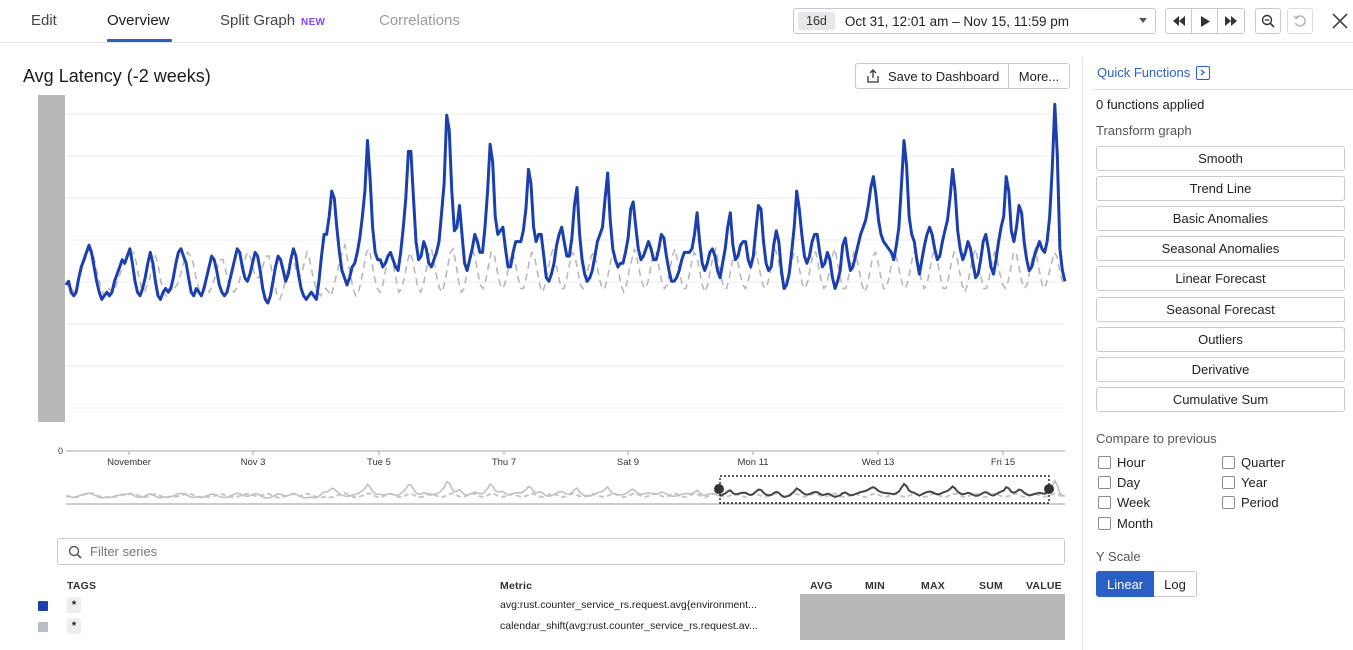 The image size is (1353, 650). What do you see at coordinates (719, 489) in the screenshot?
I see `overview-handle-left` at bounding box center [719, 489].